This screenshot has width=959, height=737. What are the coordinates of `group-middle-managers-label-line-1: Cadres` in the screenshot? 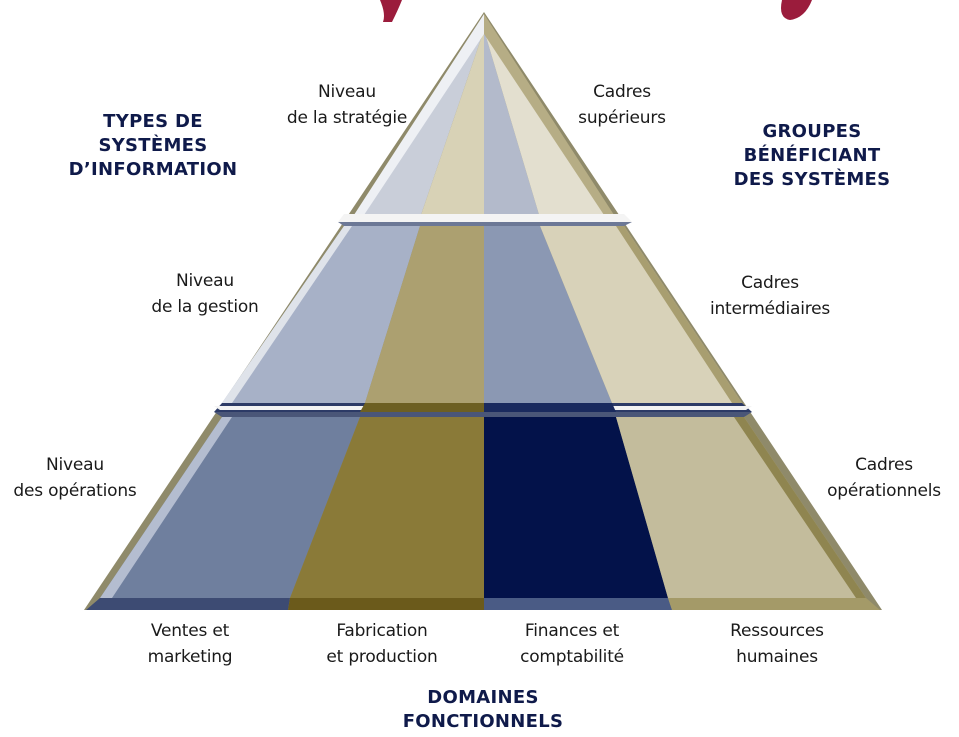 It's located at (770, 283).